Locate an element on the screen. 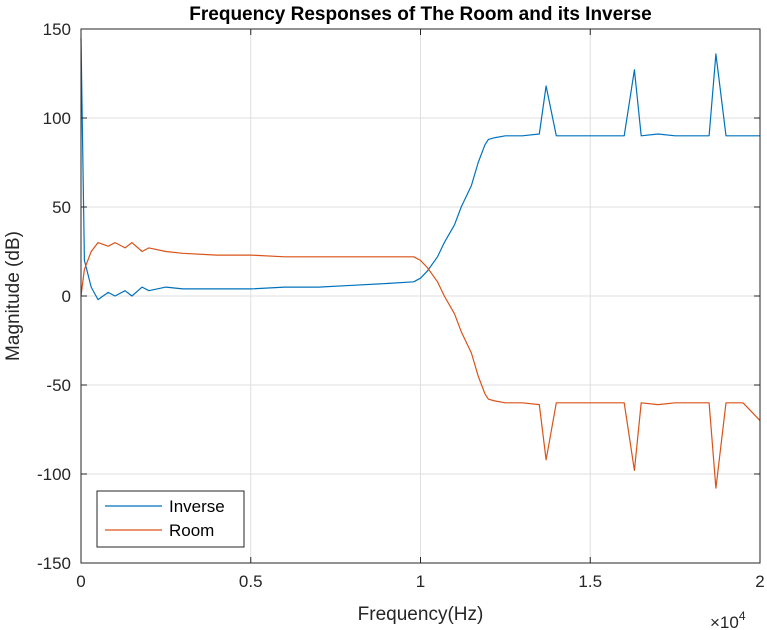 This screenshot has height=630, width=767. x-exponent-base: ×10 is located at coordinates (724, 621).